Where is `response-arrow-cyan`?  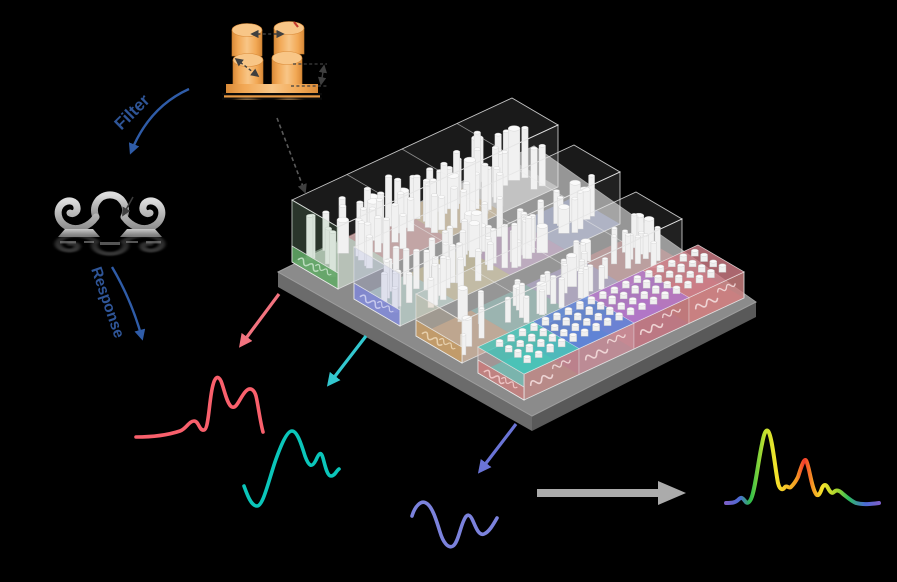
response-arrow-cyan is located at coordinates (347, 361).